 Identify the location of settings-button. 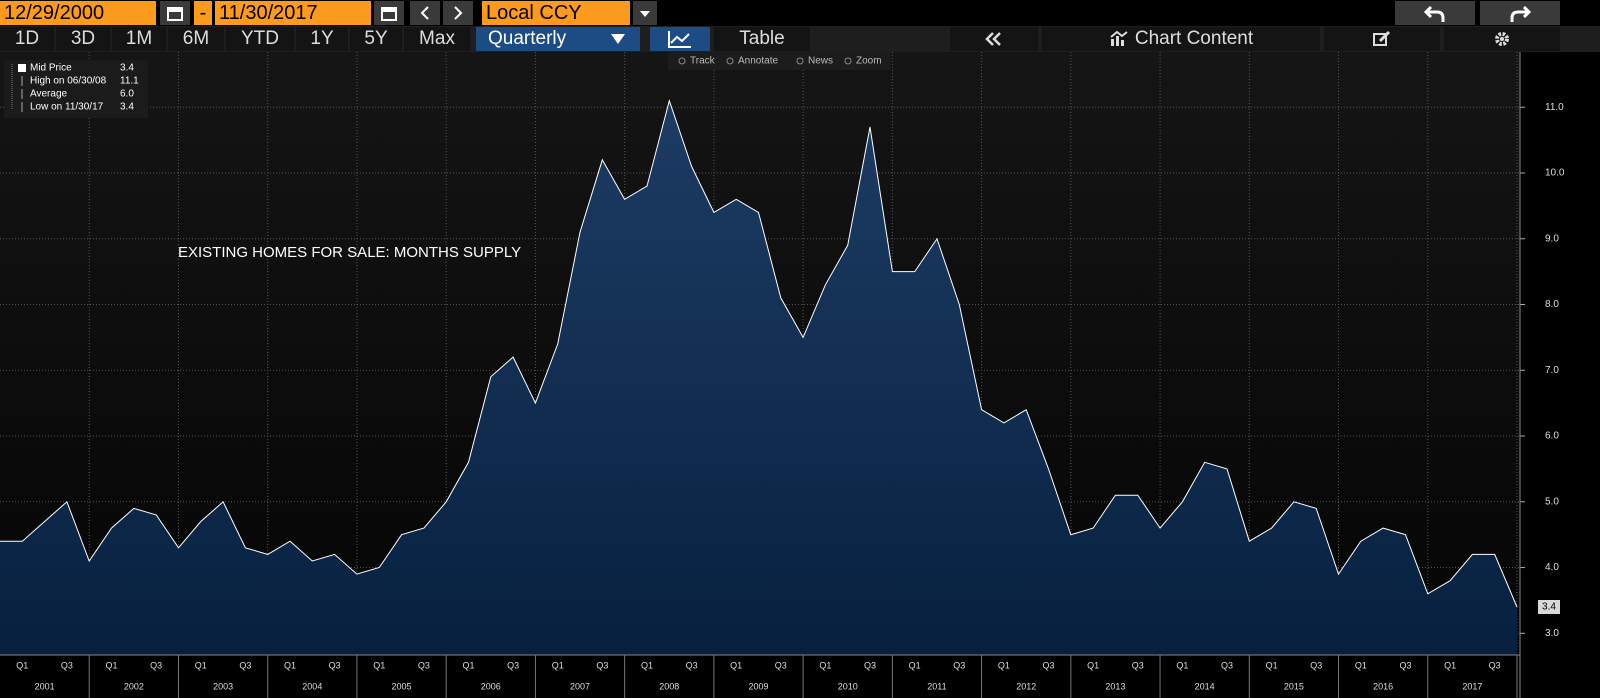
(1502, 39).